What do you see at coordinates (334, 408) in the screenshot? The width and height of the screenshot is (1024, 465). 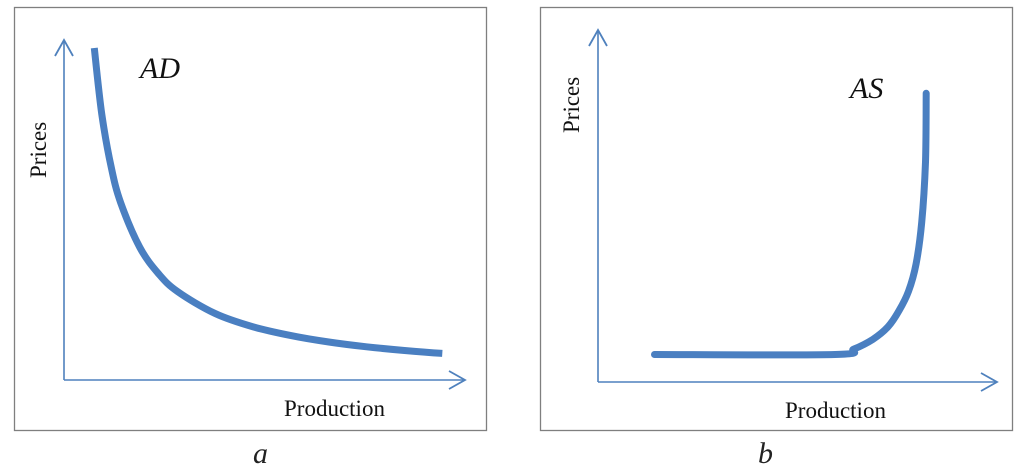 I see `panel-a-x-axis-label: Production` at bounding box center [334, 408].